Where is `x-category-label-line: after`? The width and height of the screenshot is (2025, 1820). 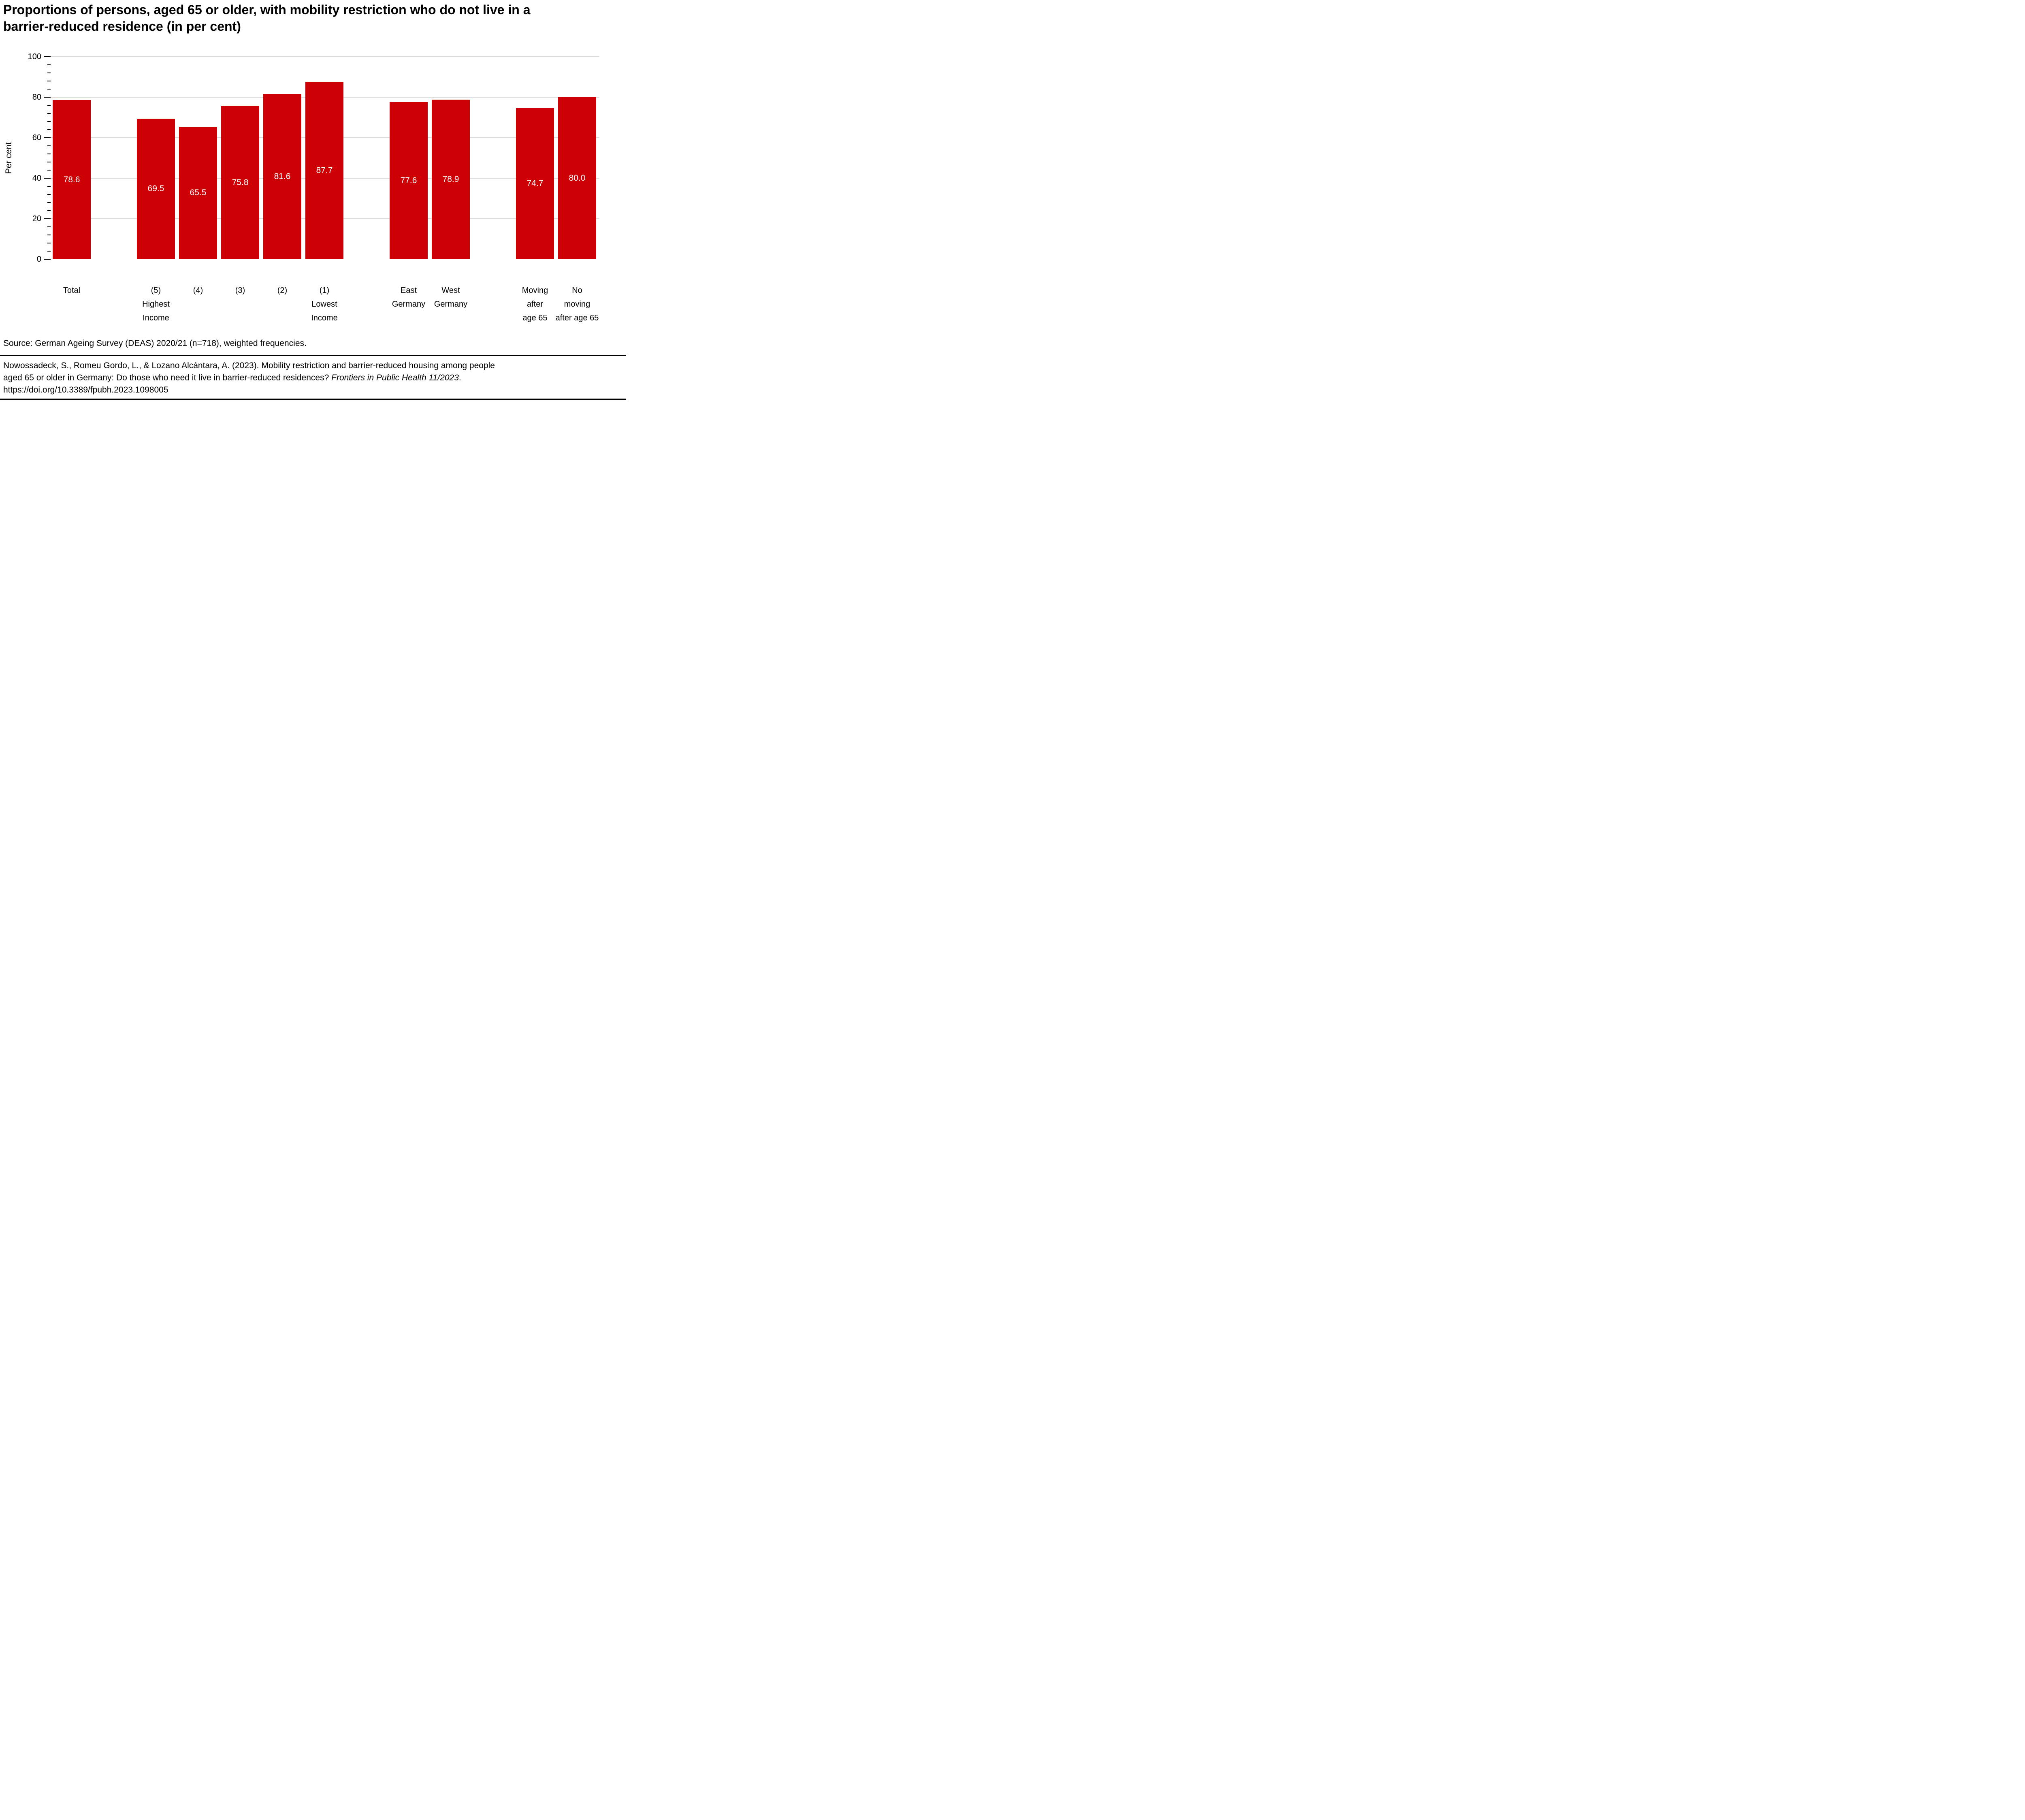 x-category-label-line: after is located at coordinates (535, 305).